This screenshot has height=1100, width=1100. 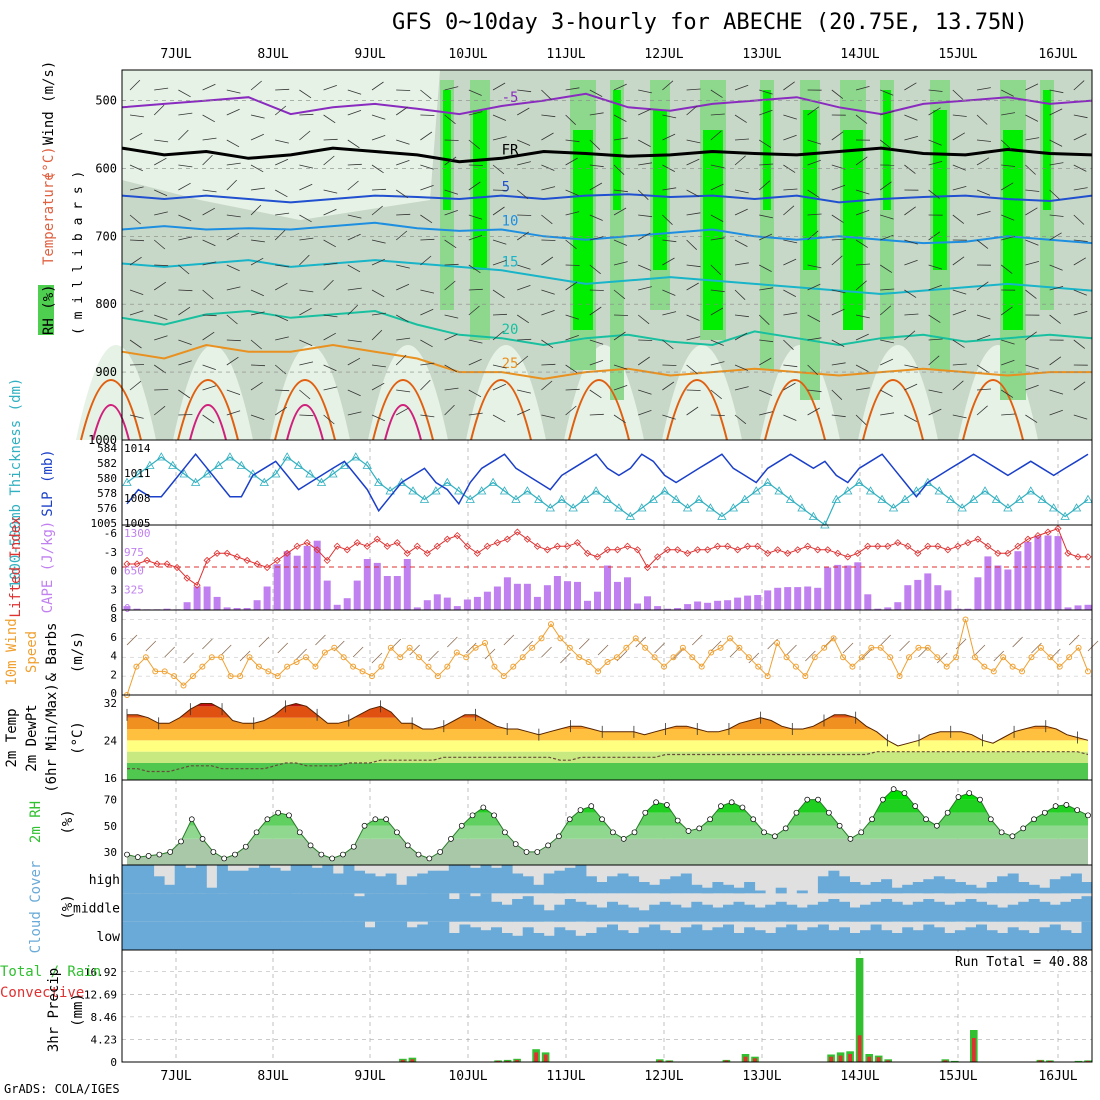 What do you see at coordinates (16, 483) in the screenshot?
I see `thickness-axis-label: 1000-500mb Thickness (dm)` at bounding box center [16, 483].